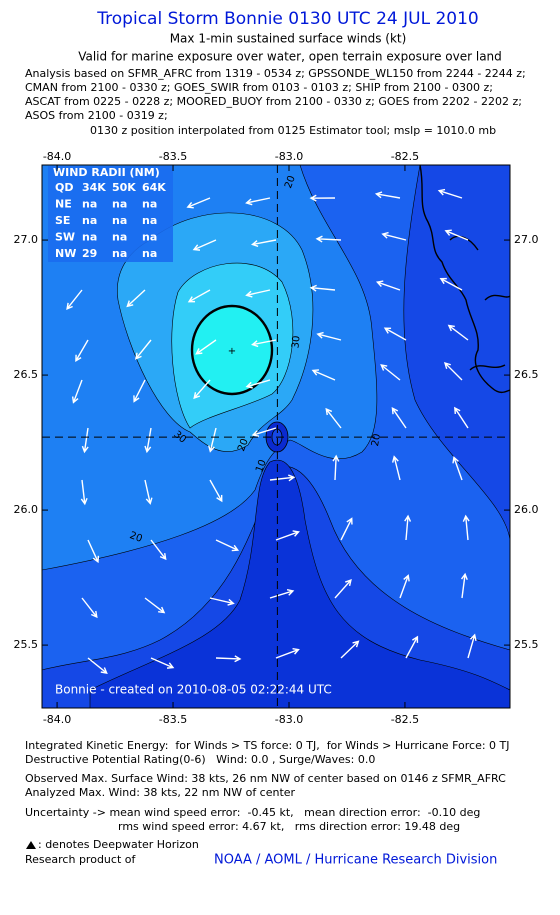 Image resolution: width=560 pixels, height=915 pixels. I want to click on x-tick-label: -83.5, so click(173, 156).